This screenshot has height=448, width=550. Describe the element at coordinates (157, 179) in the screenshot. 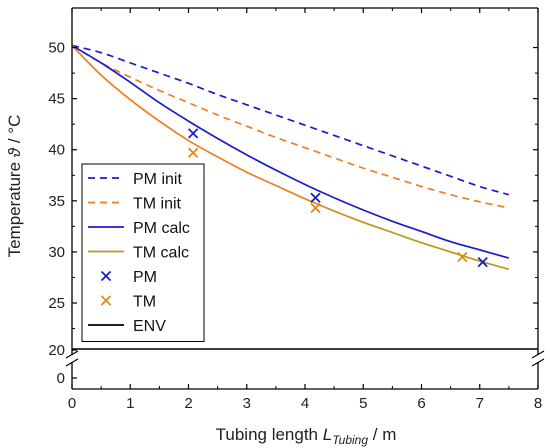

I see `legend-label: PM init` at that location.